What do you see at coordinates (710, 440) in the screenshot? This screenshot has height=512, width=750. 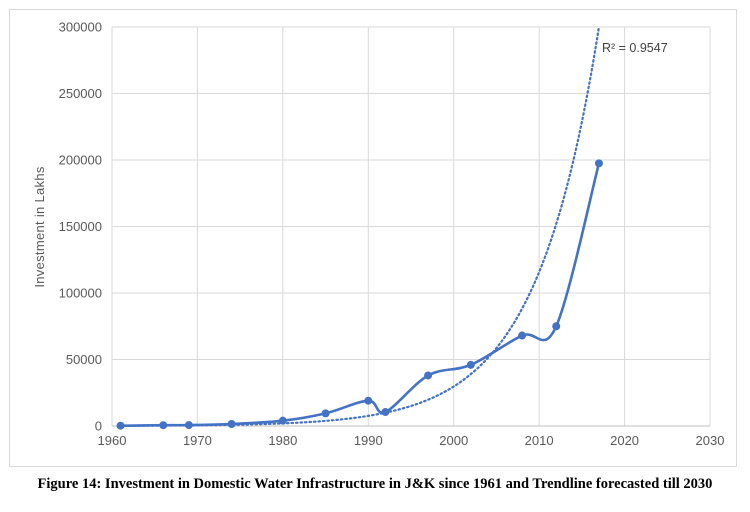 I see `x-tick-label: 2030` at bounding box center [710, 440].